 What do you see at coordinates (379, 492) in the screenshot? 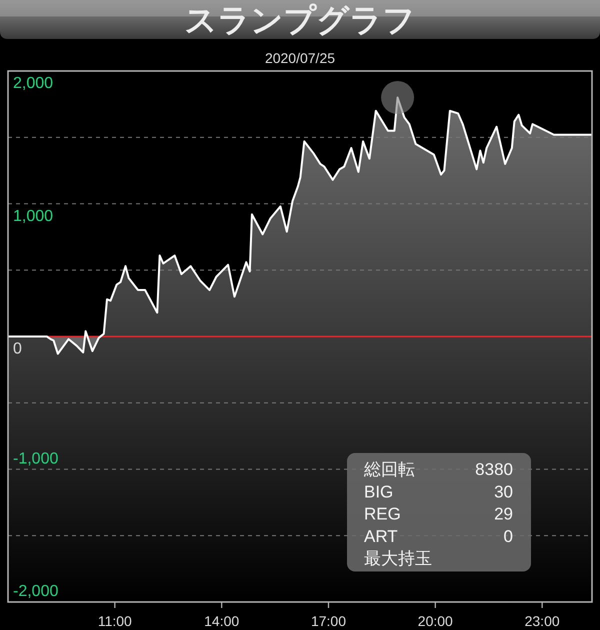
I see `annotation: BIG` at bounding box center [379, 492].